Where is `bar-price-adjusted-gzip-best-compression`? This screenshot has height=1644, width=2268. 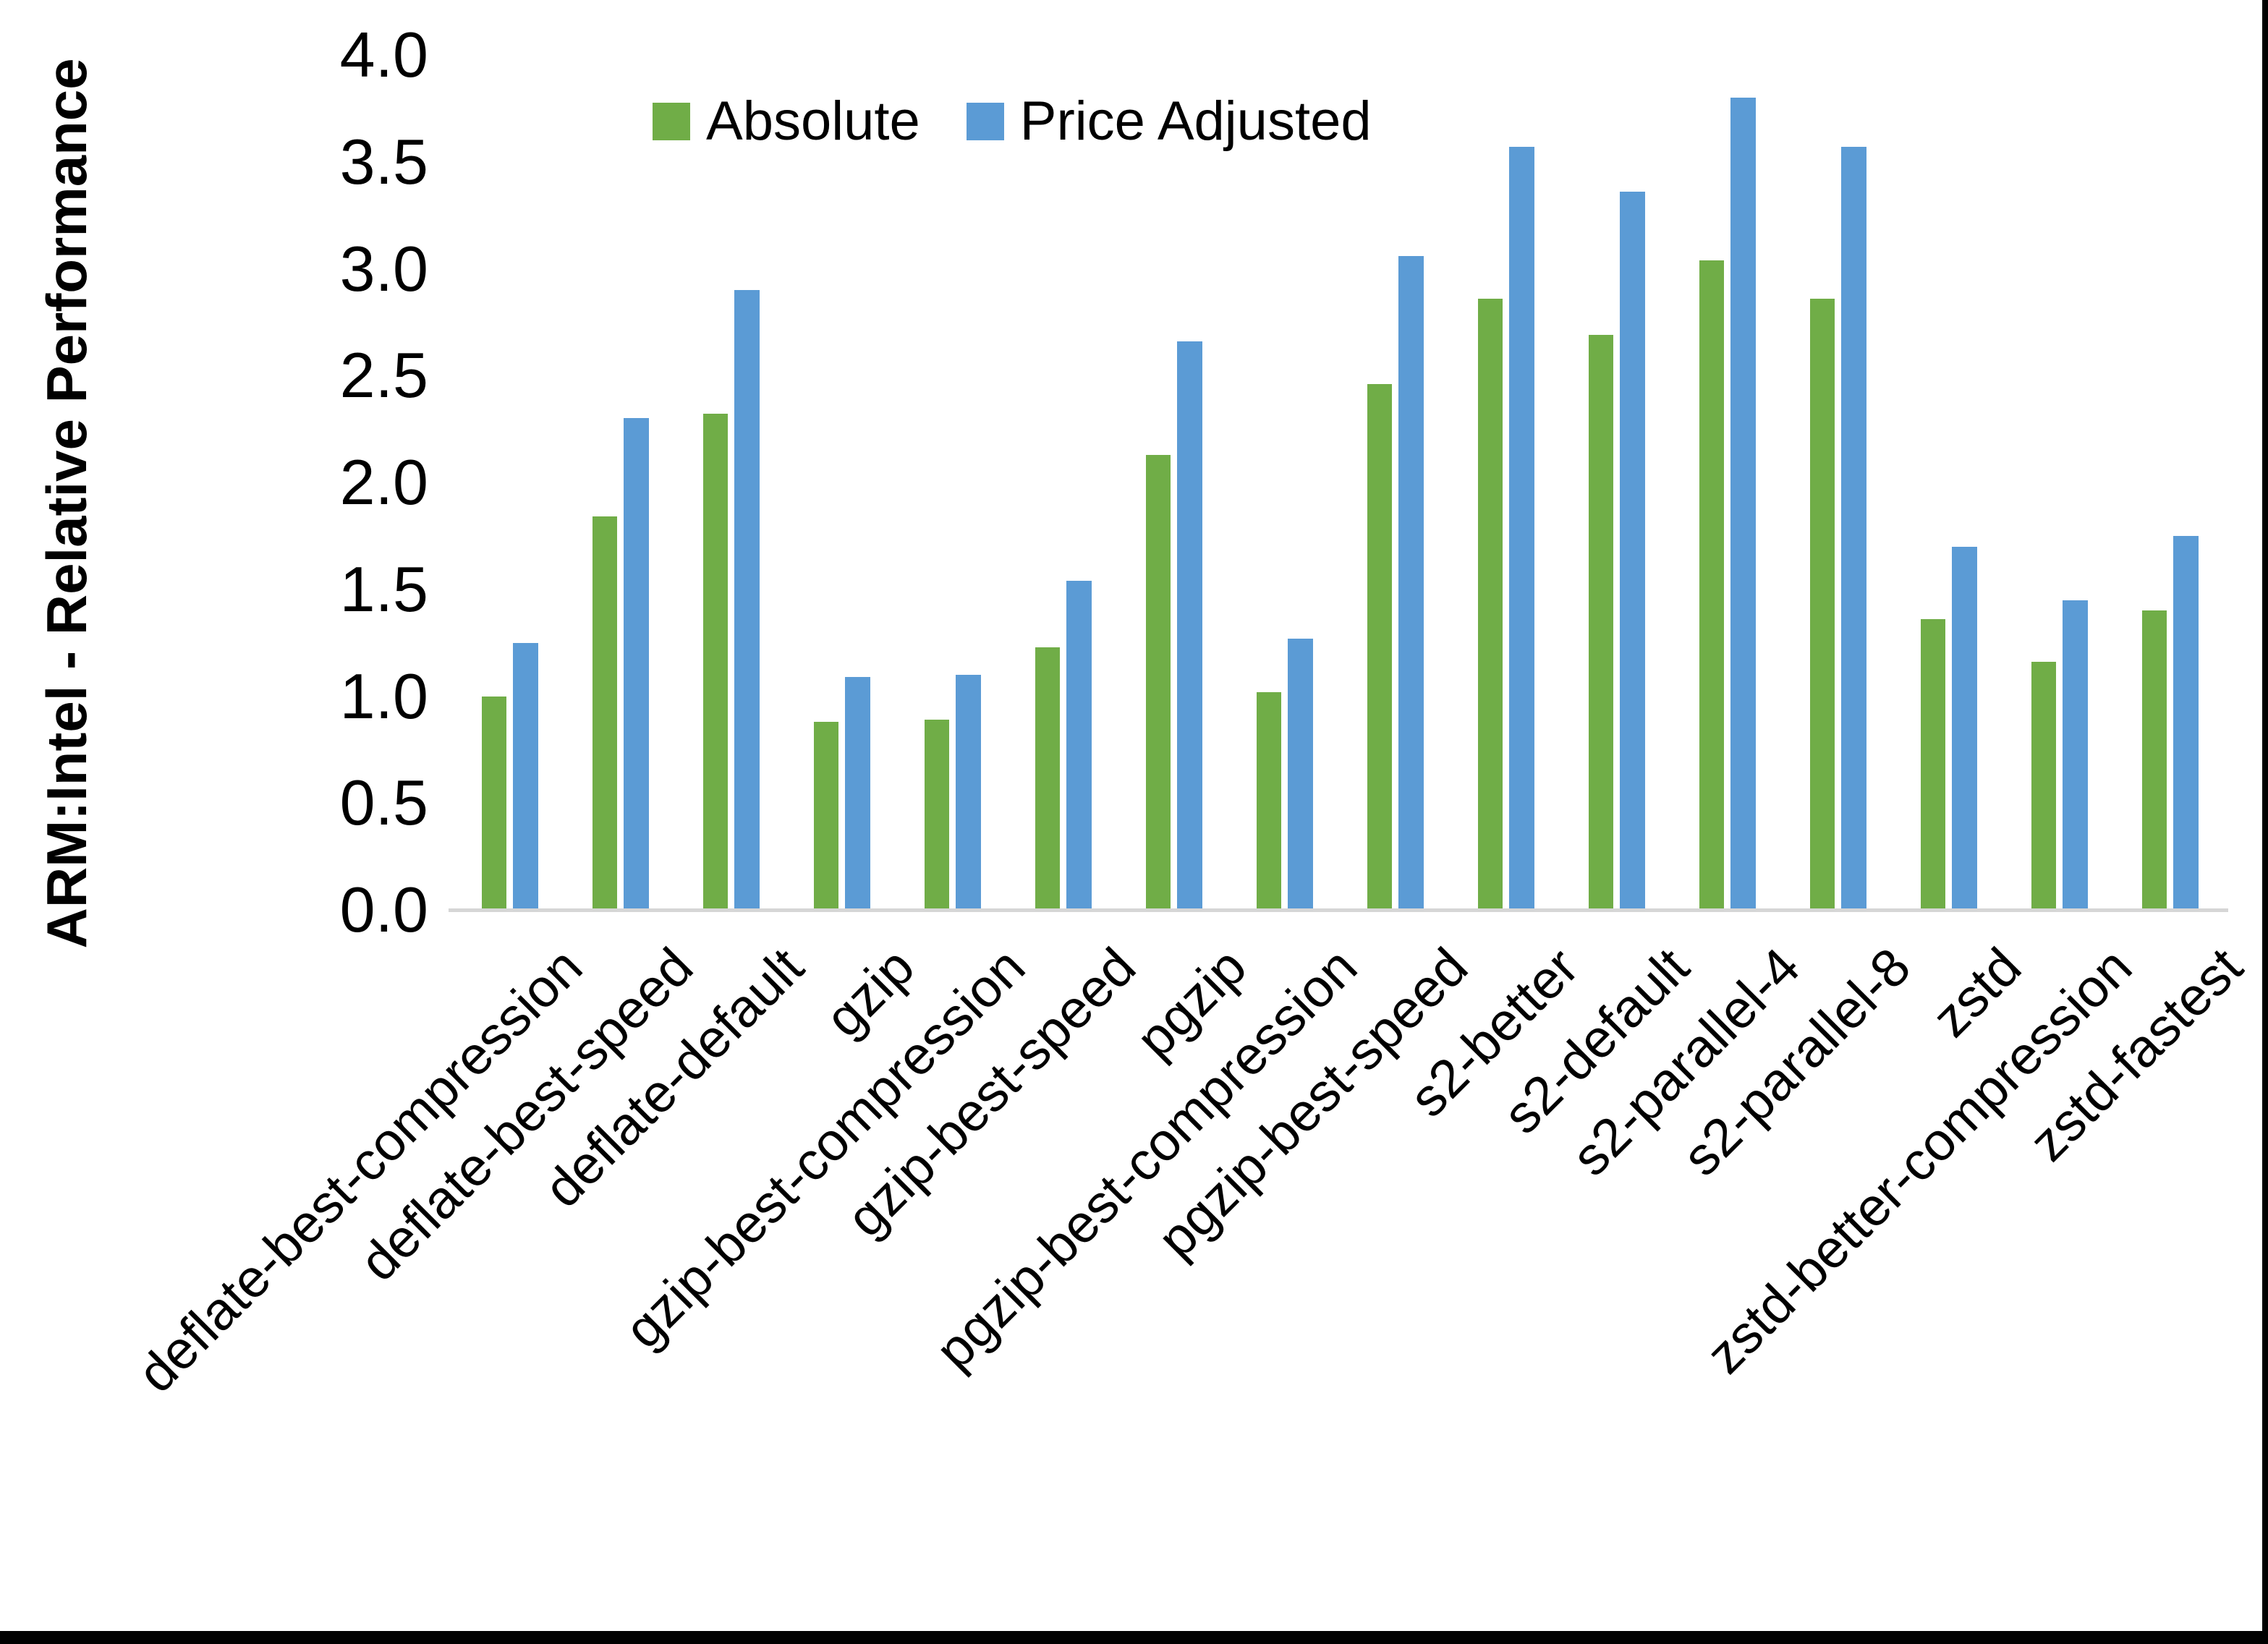
bar-price-adjusted-gzip-best-compression is located at coordinates (968, 792).